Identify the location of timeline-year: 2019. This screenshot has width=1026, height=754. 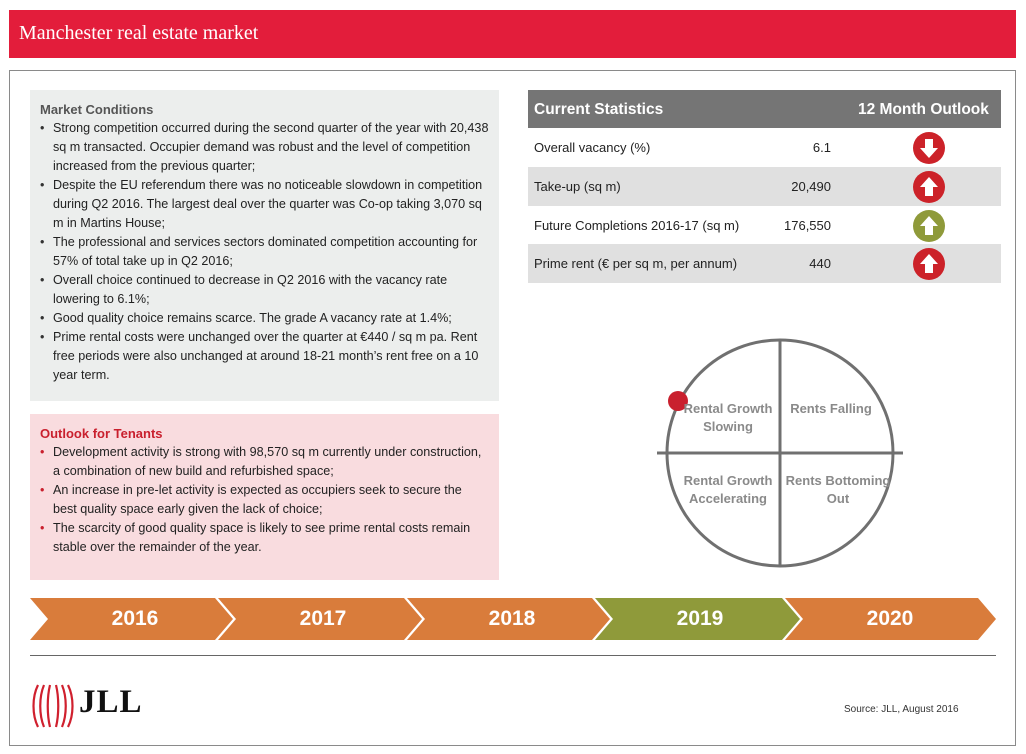
(700, 618).